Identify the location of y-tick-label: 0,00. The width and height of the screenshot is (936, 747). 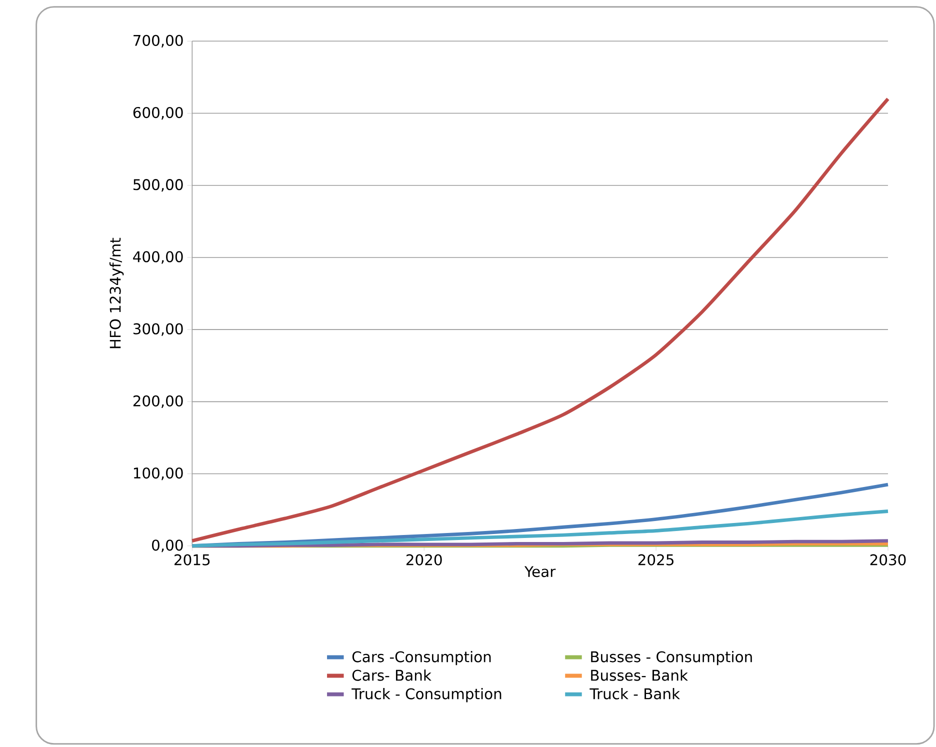
(167, 546).